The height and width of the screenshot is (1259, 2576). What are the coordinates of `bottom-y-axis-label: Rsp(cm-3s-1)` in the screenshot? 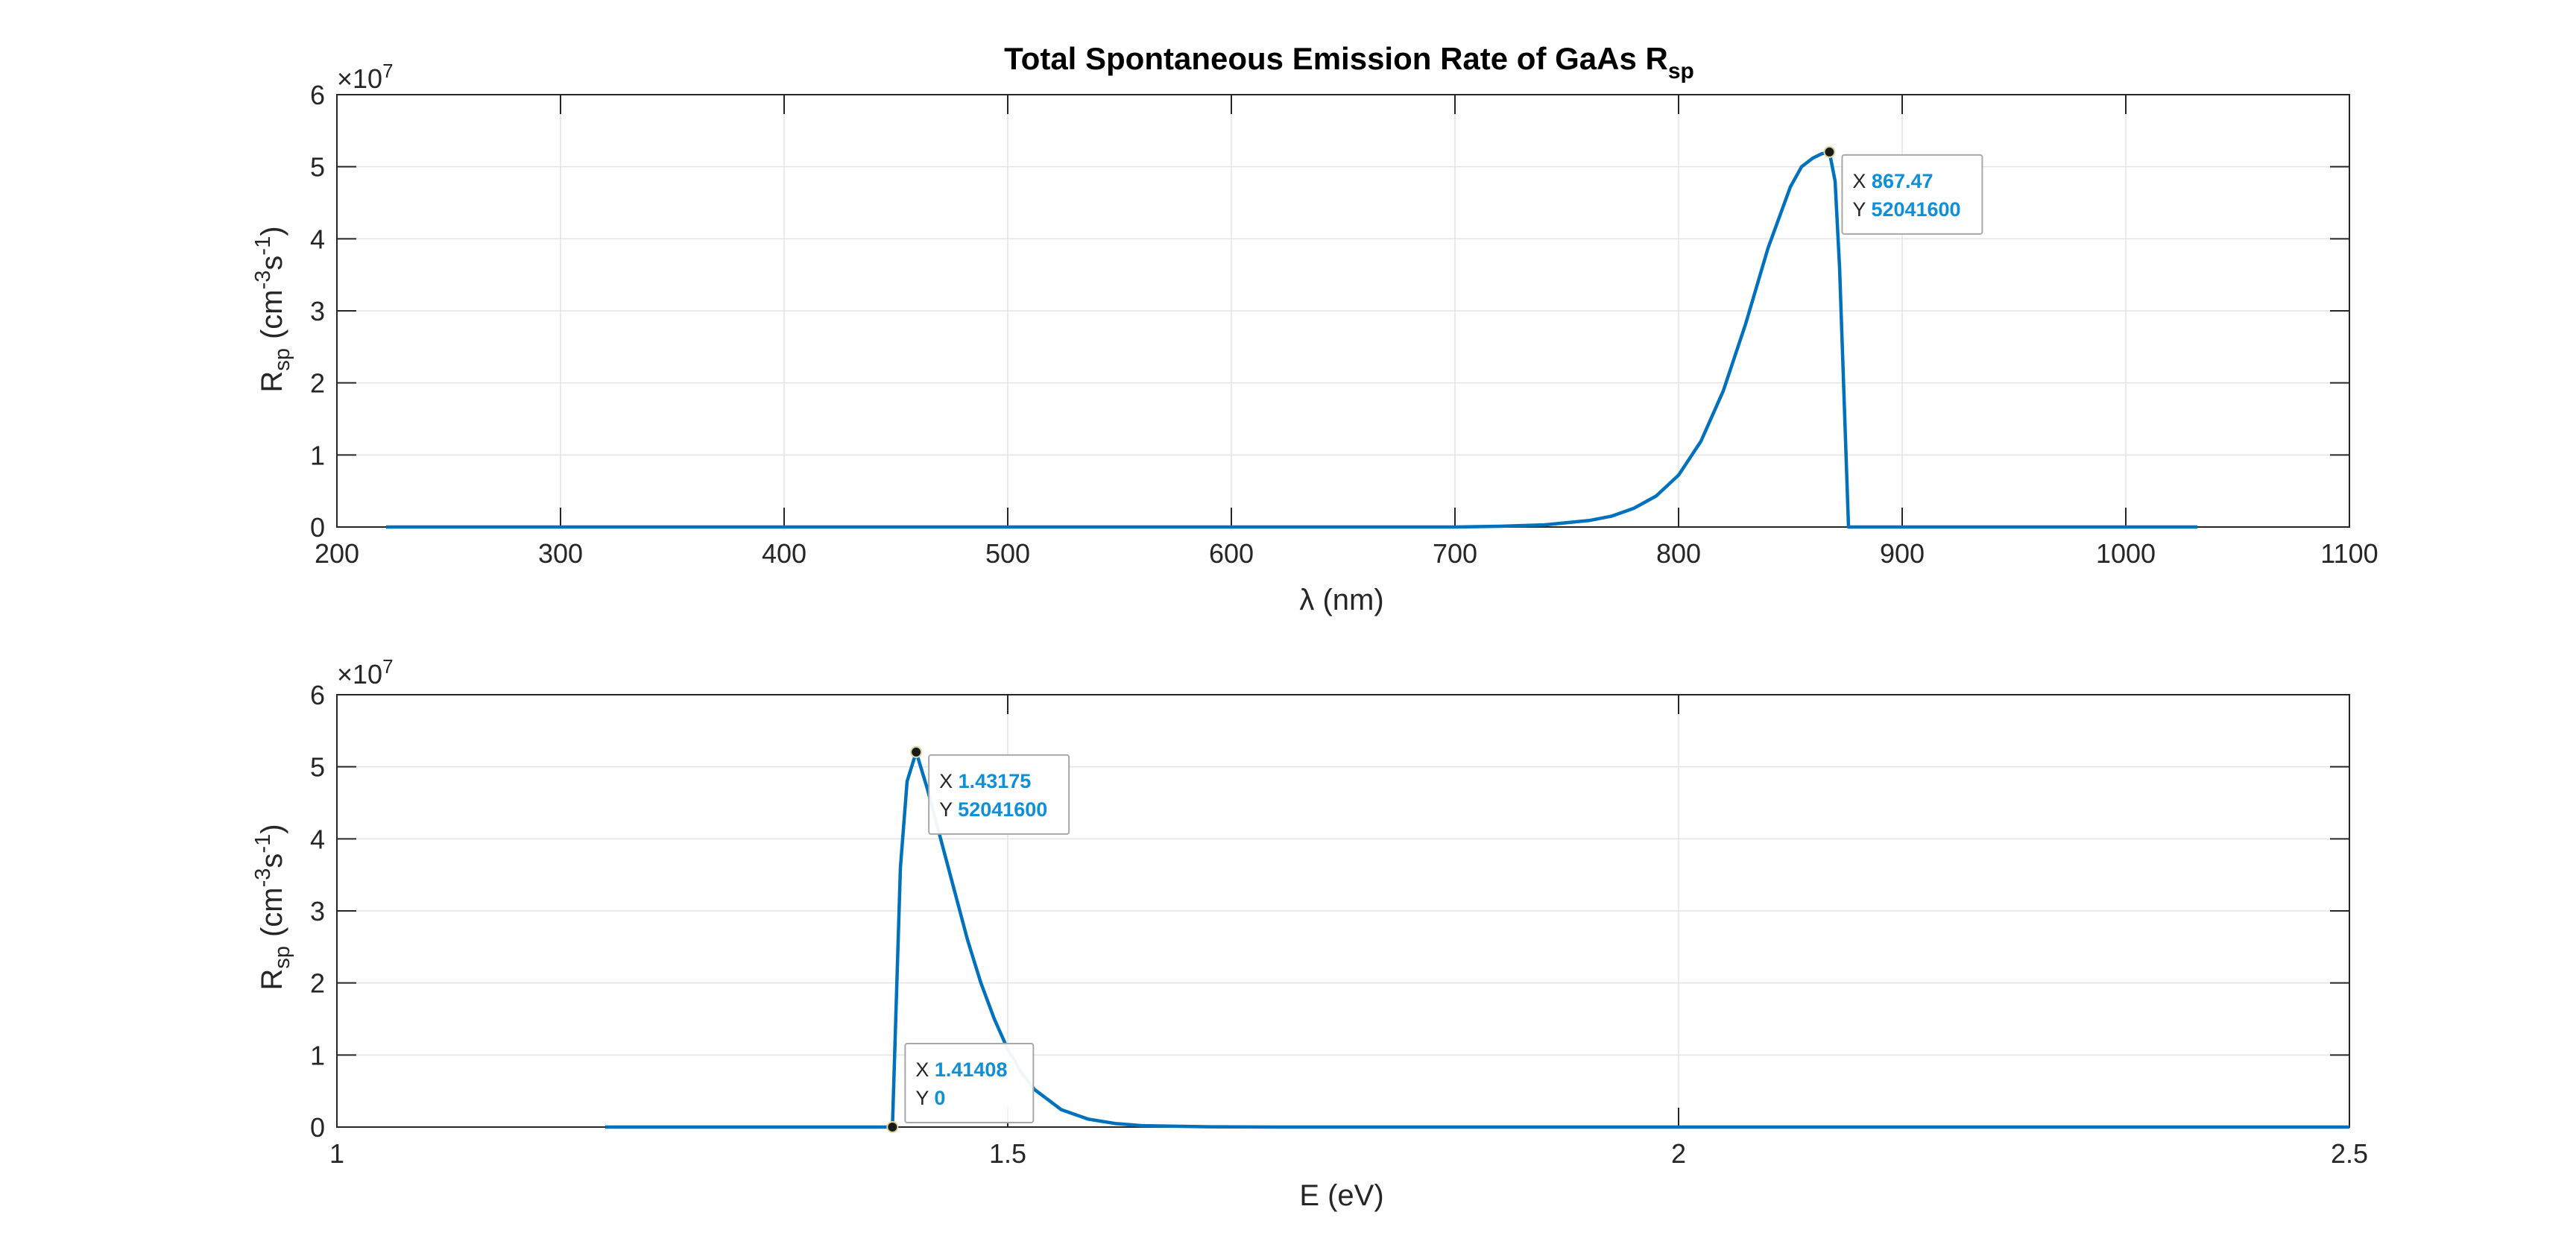 It's located at (272, 907).